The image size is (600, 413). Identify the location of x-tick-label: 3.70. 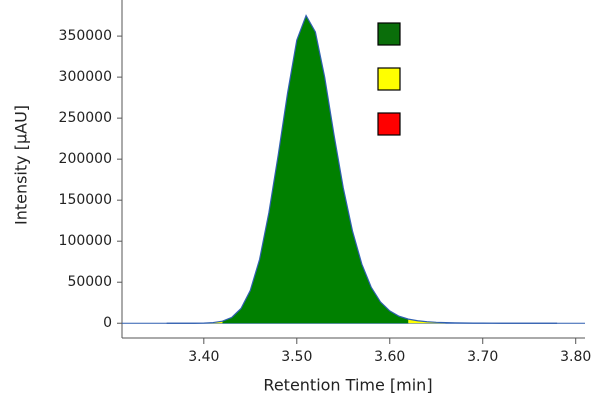
(482, 357).